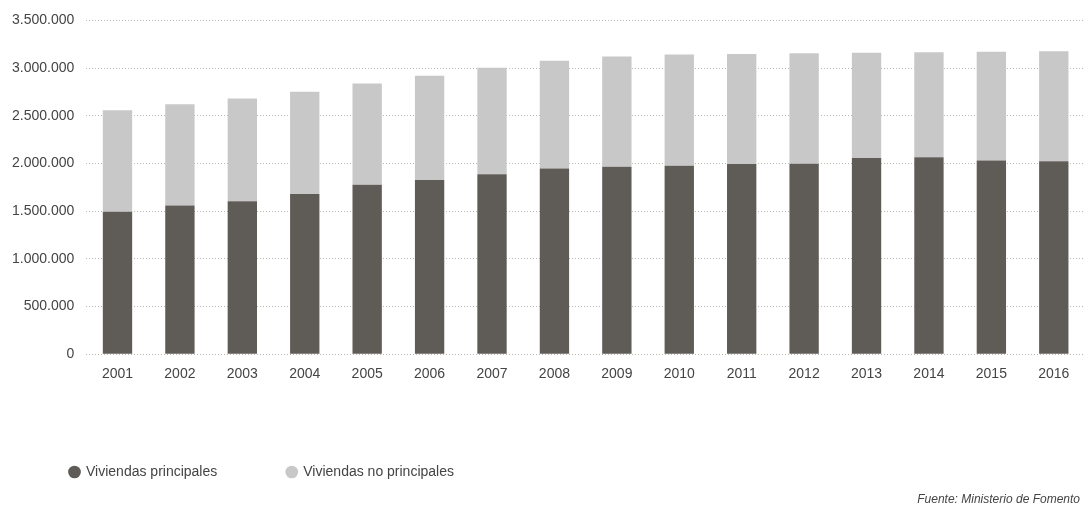 This screenshot has height=507, width=1087. Describe the element at coordinates (117, 373) in the screenshot. I see `x-tick-label: 2001` at that location.